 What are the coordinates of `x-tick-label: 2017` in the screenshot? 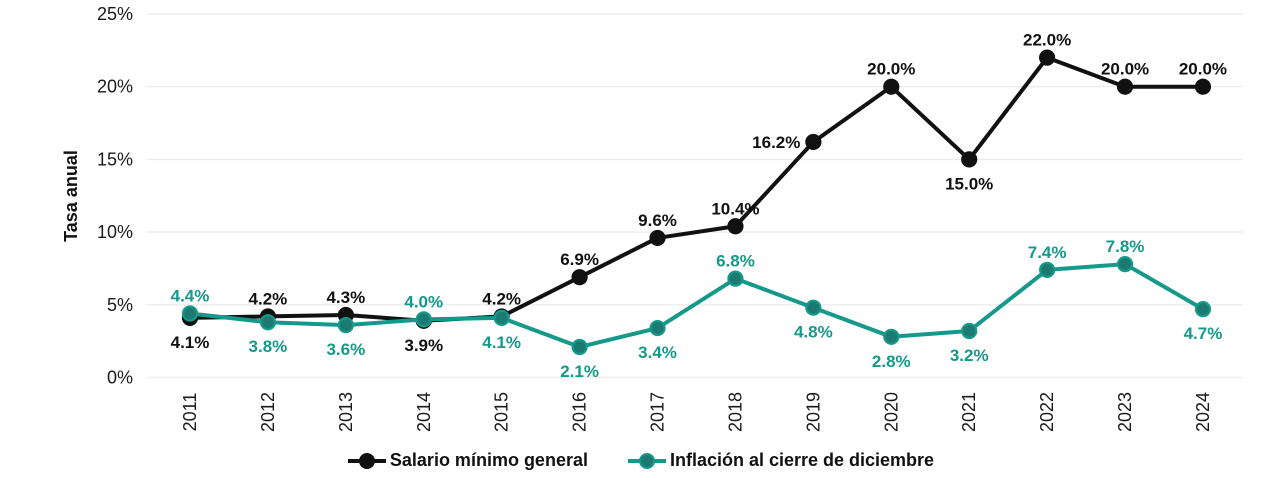 It's located at (658, 412).